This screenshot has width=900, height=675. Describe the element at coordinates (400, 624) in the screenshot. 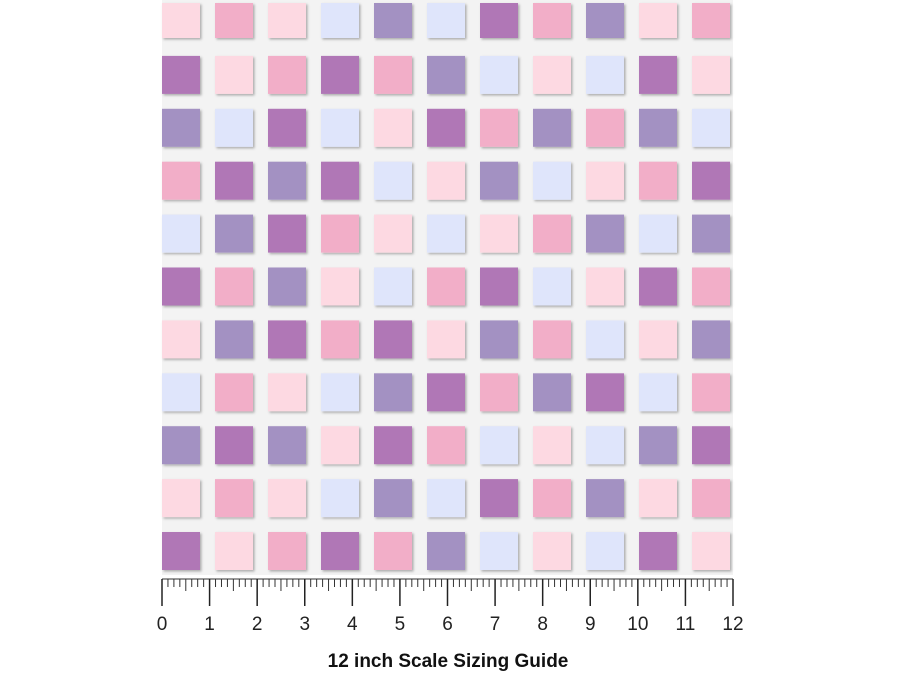

I see `ruler-label: 5` at that location.